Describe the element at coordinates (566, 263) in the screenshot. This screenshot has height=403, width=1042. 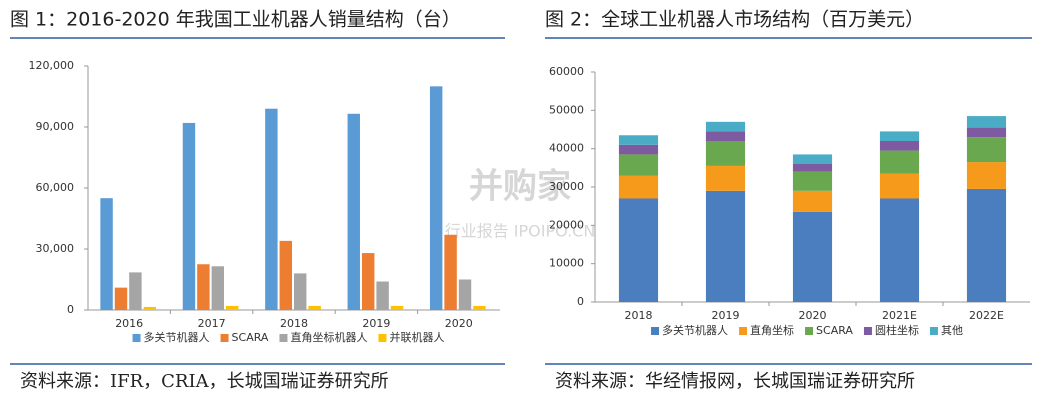
I see `y-tick-label: 10000` at that location.